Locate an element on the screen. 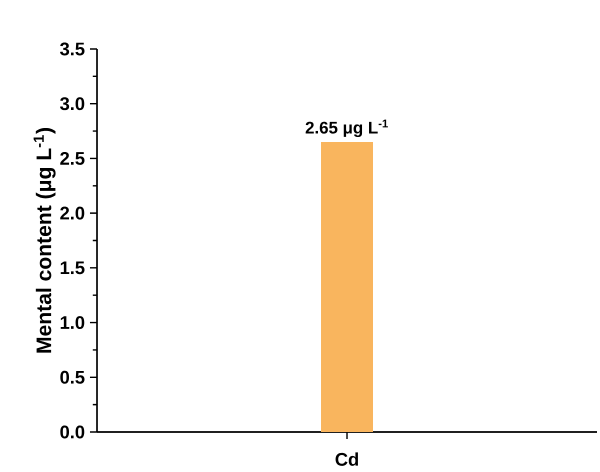 The image size is (600, 472). y-tick-label: 0.0 is located at coordinates (72, 432).